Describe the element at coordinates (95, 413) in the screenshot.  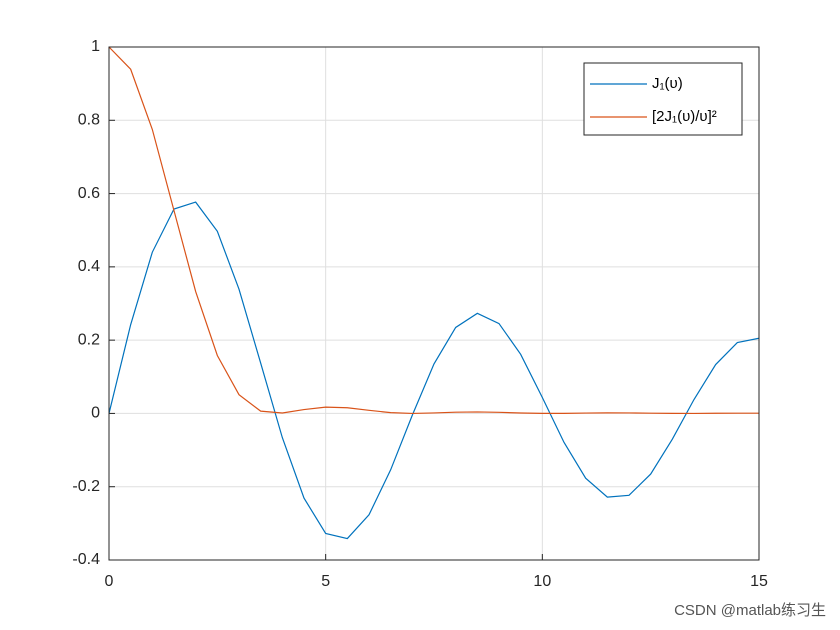
I see `y-tick-label: 0` at that location.